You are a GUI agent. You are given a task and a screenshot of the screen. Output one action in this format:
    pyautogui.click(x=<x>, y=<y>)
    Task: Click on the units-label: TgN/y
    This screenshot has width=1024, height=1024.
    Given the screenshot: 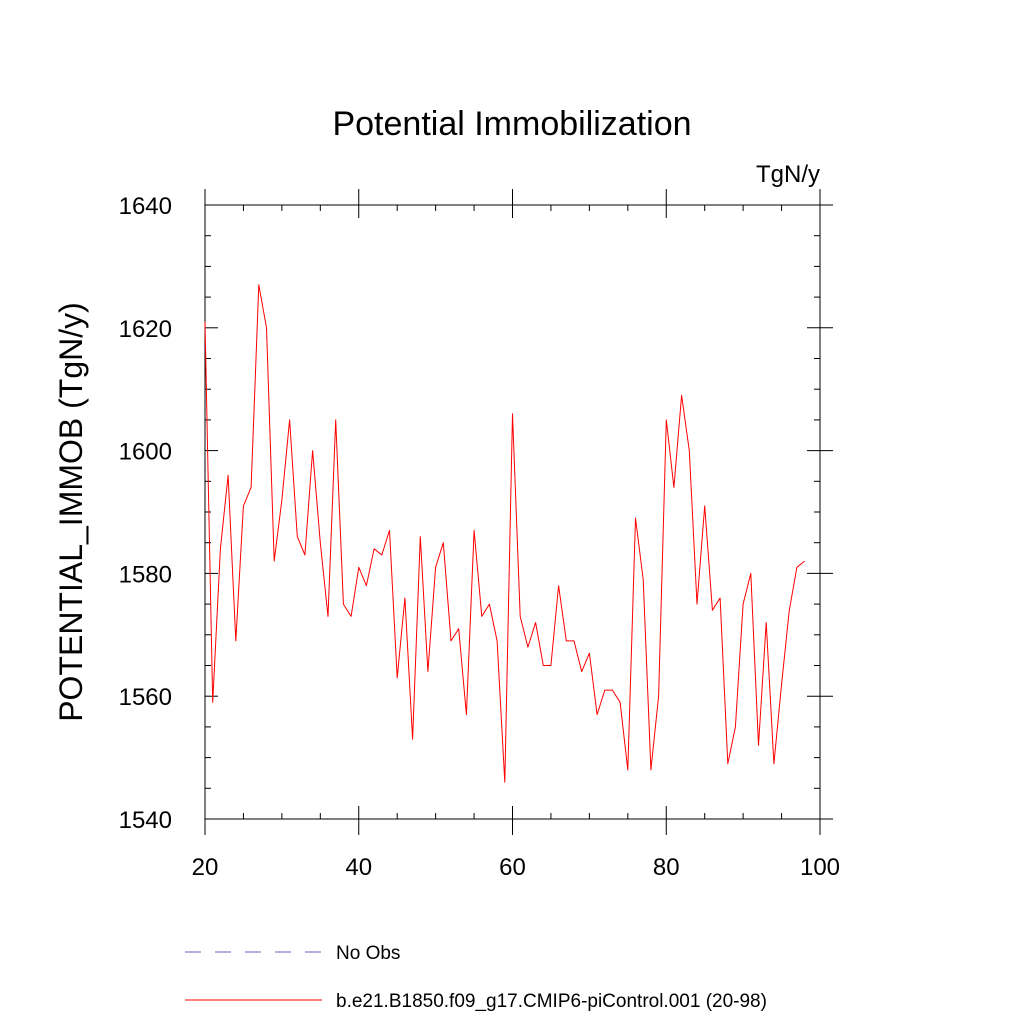 What is the action you would take?
    pyautogui.click(x=788, y=174)
    